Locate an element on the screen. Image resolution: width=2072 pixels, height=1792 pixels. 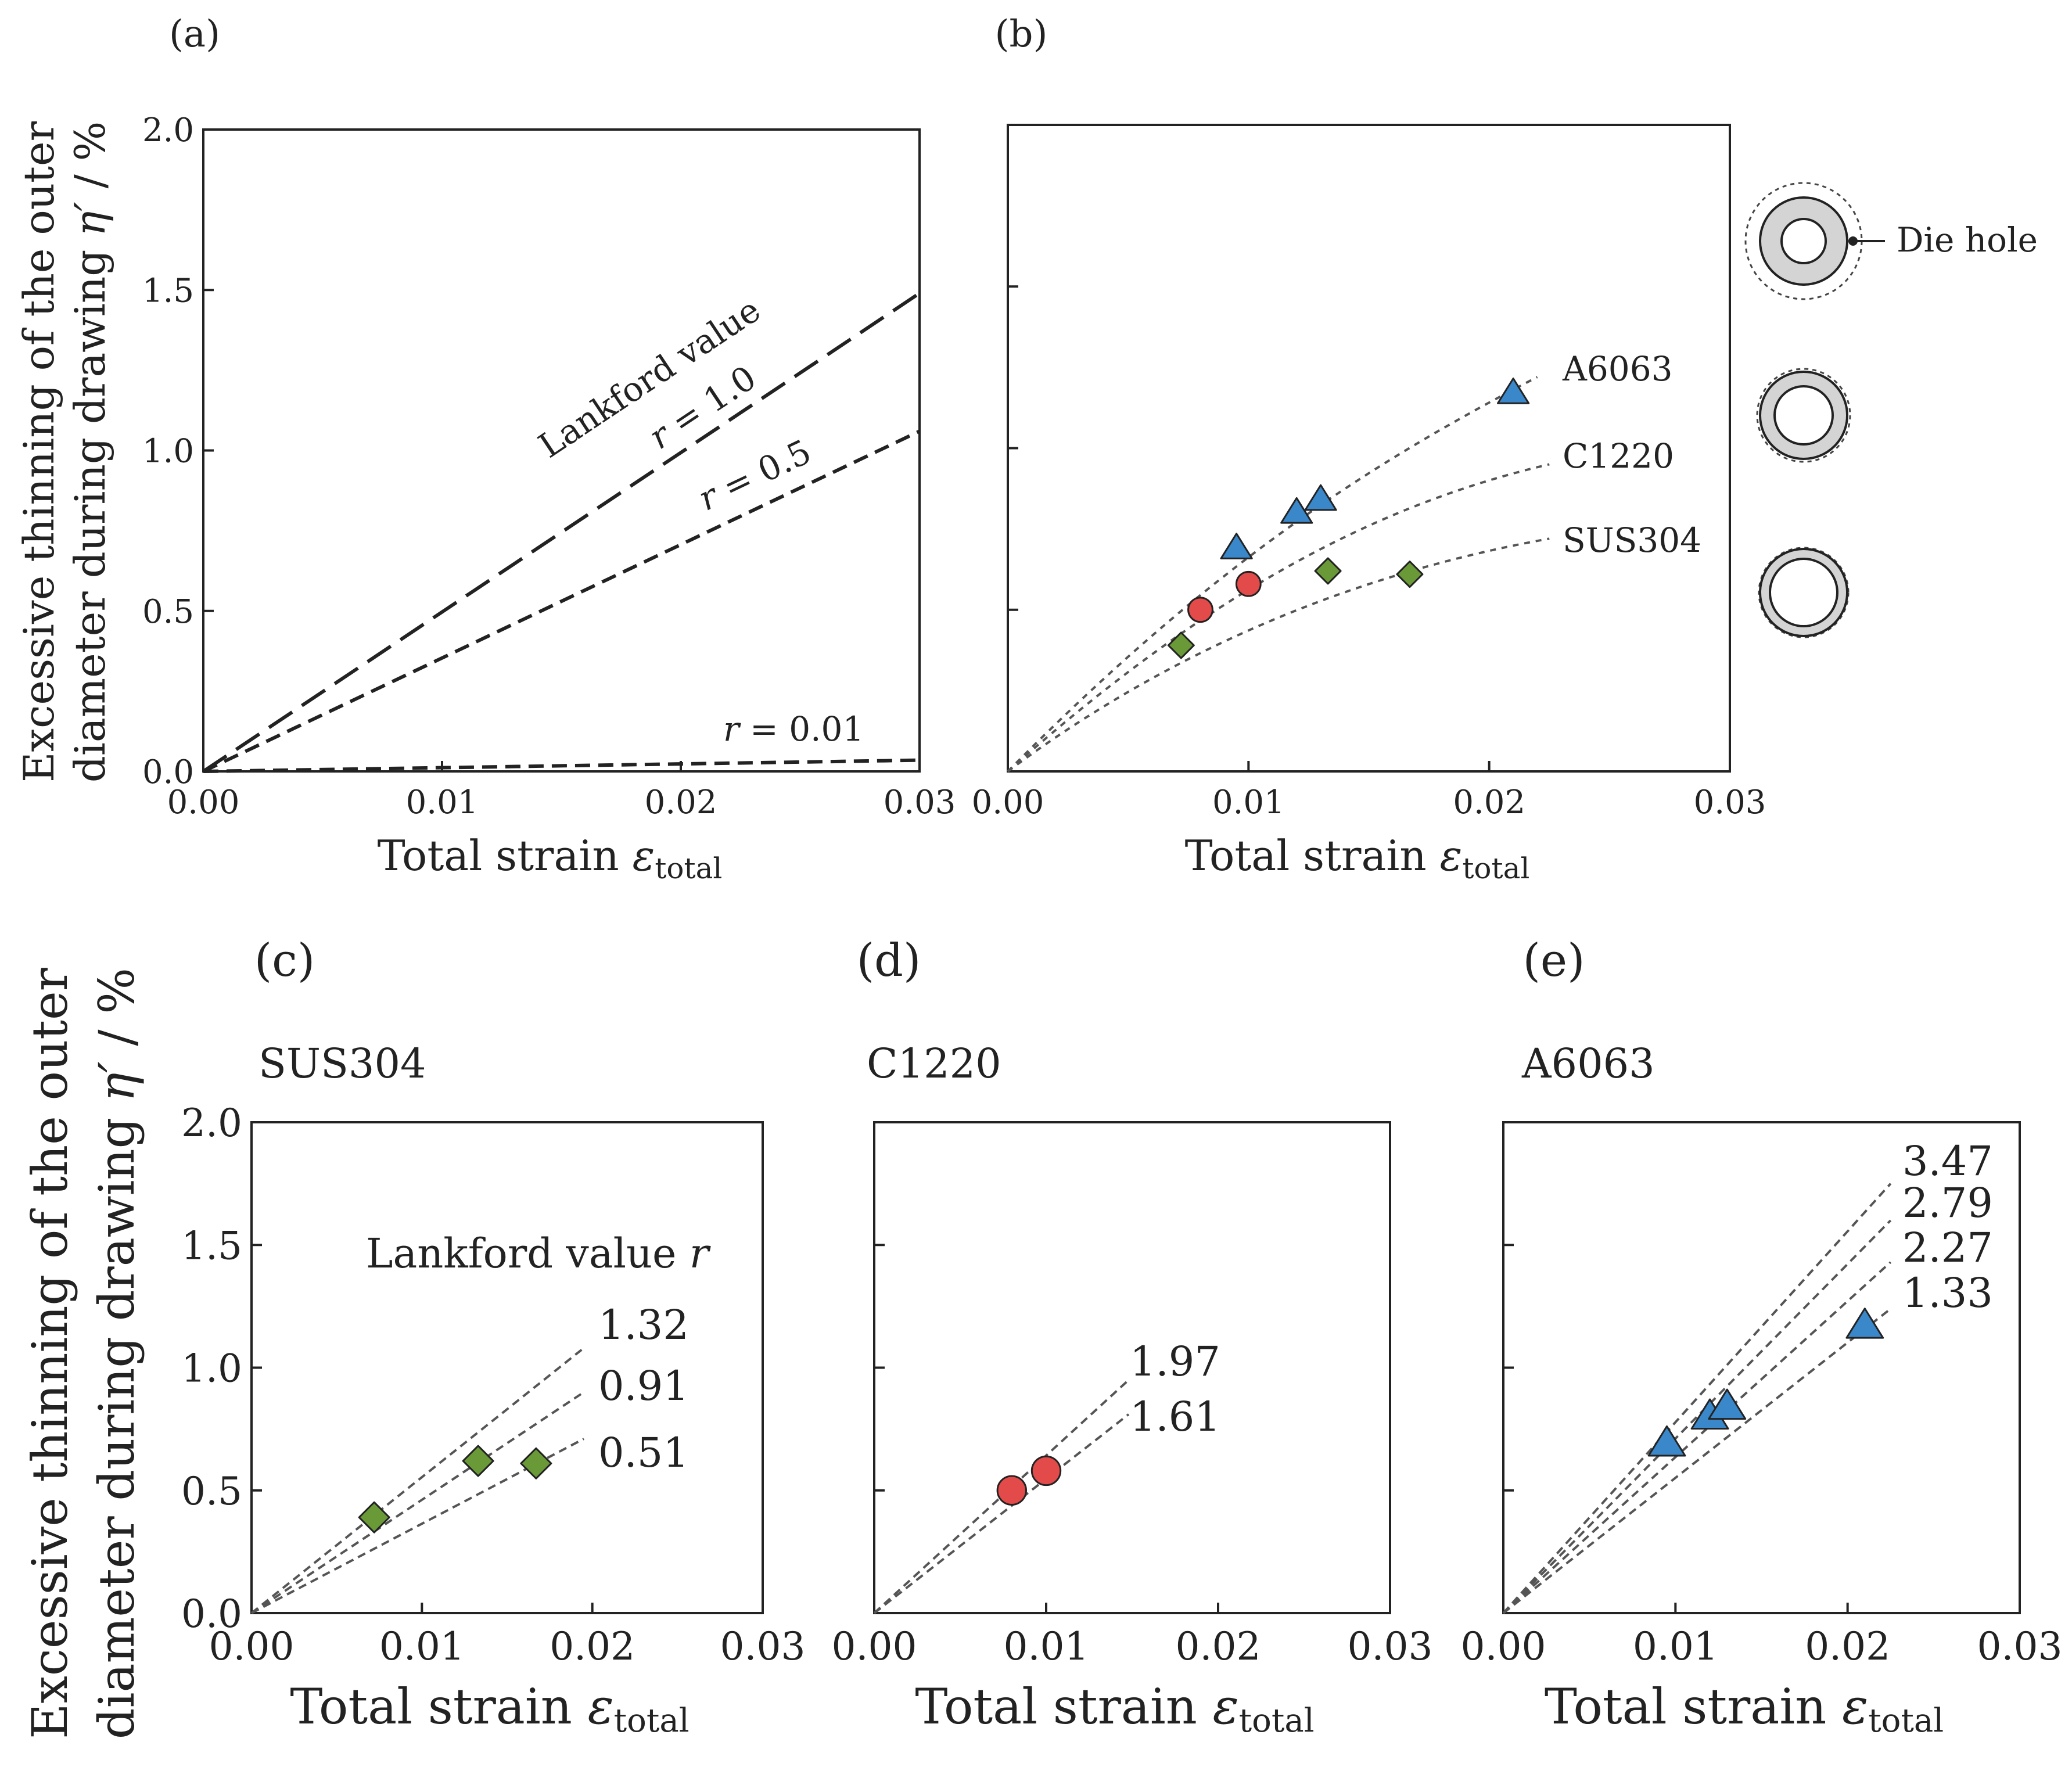
series-line-r05 is located at coordinates (561, 601).